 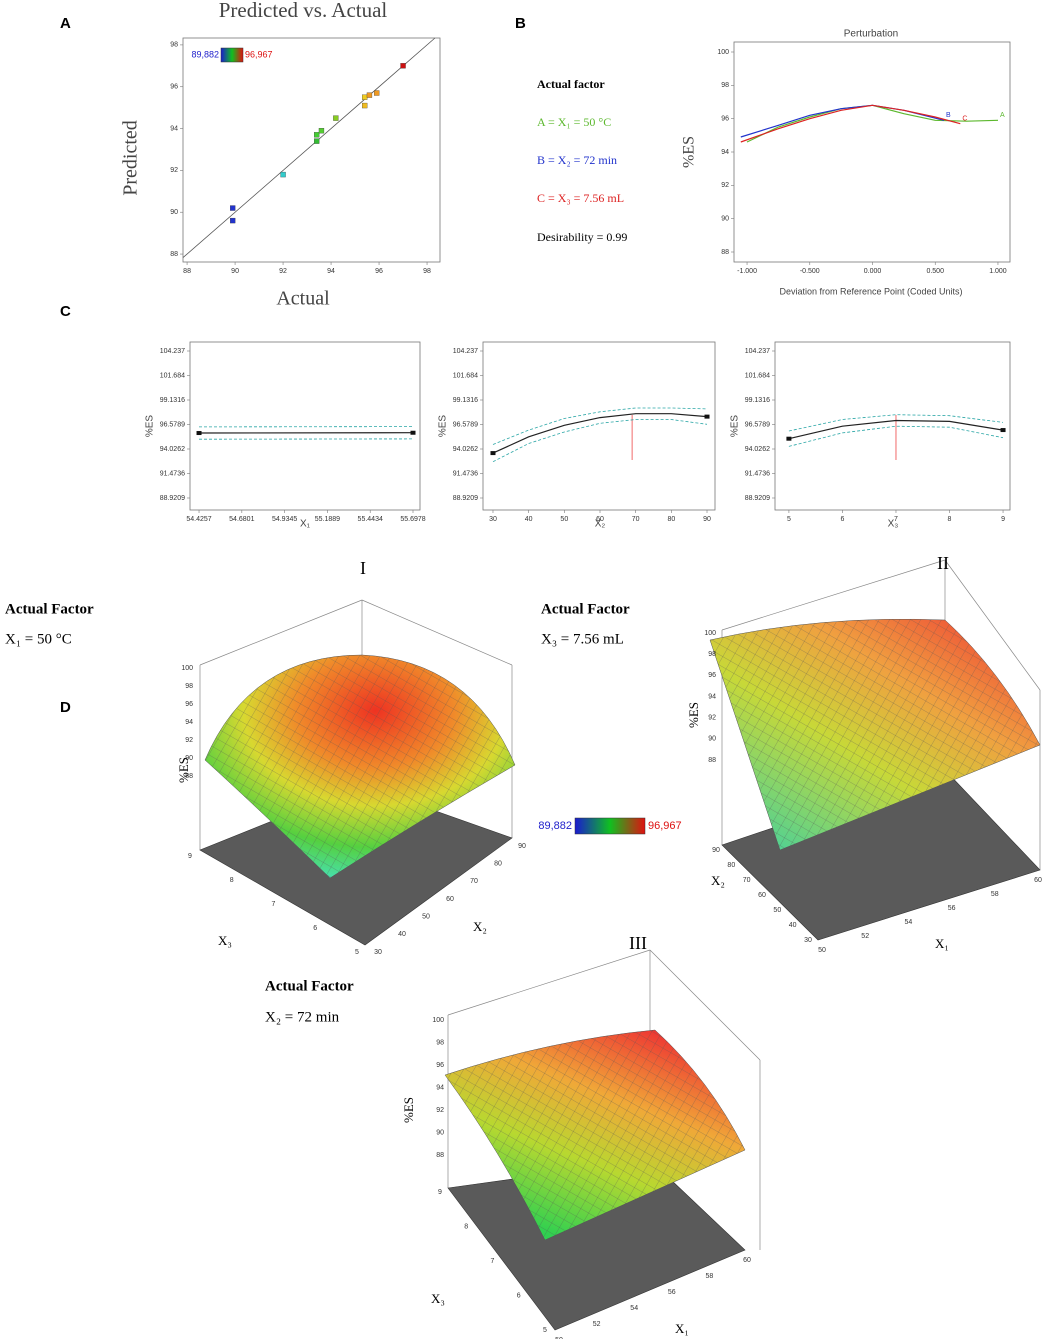 What do you see at coordinates (65, 707) in the screenshot?
I see `panel-label: D` at bounding box center [65, 707].